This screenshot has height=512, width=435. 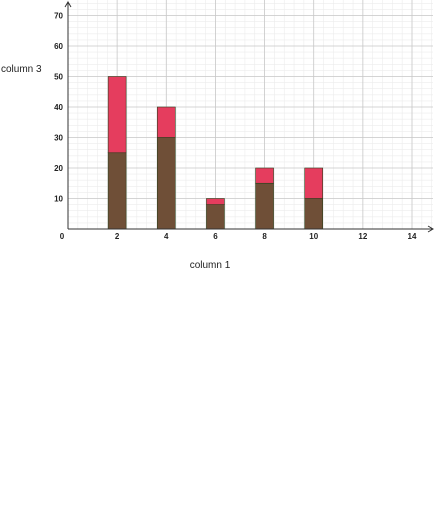 What do you see at coordinates (362, 236) in the screenshot?
I see `x-tick-label: 12` at bounding box center [362, 236].